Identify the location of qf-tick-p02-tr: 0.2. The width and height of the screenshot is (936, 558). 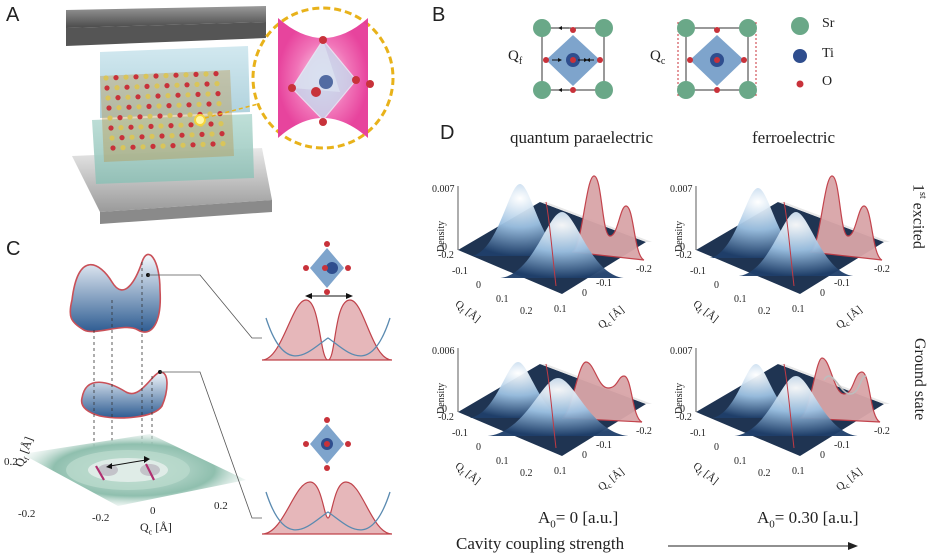
(764, 311).